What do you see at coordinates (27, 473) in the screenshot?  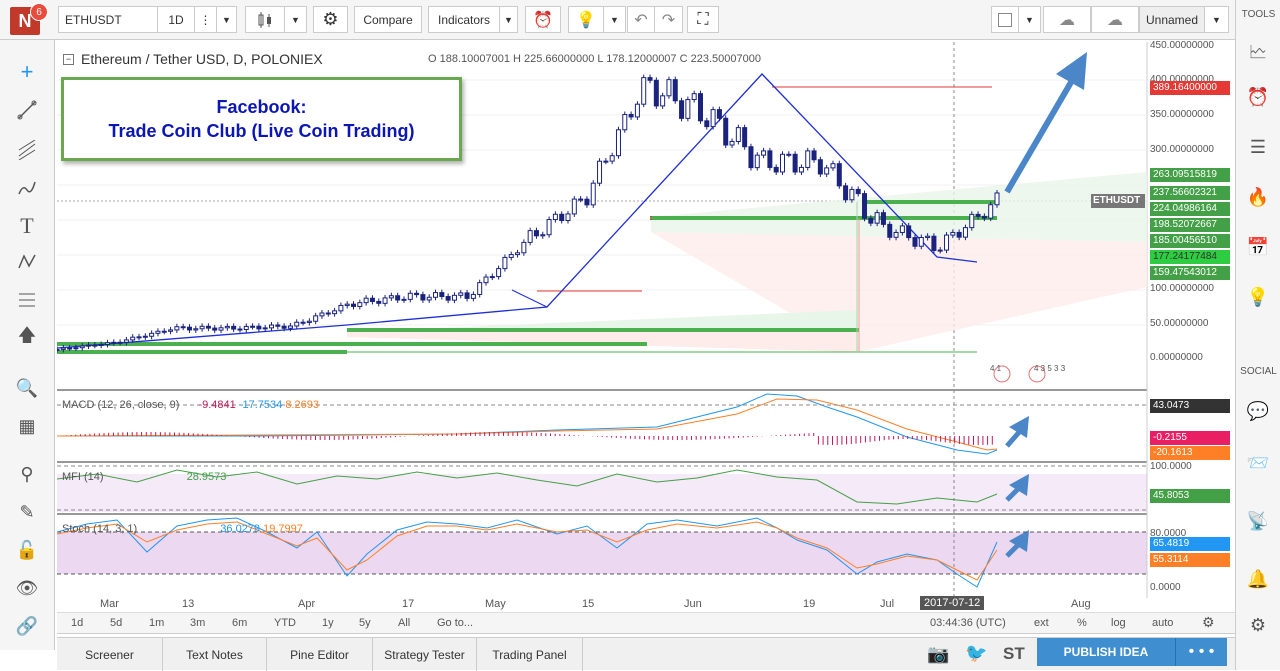 I see `magnet-icon: ⚲` at bounding box center [27, 473].